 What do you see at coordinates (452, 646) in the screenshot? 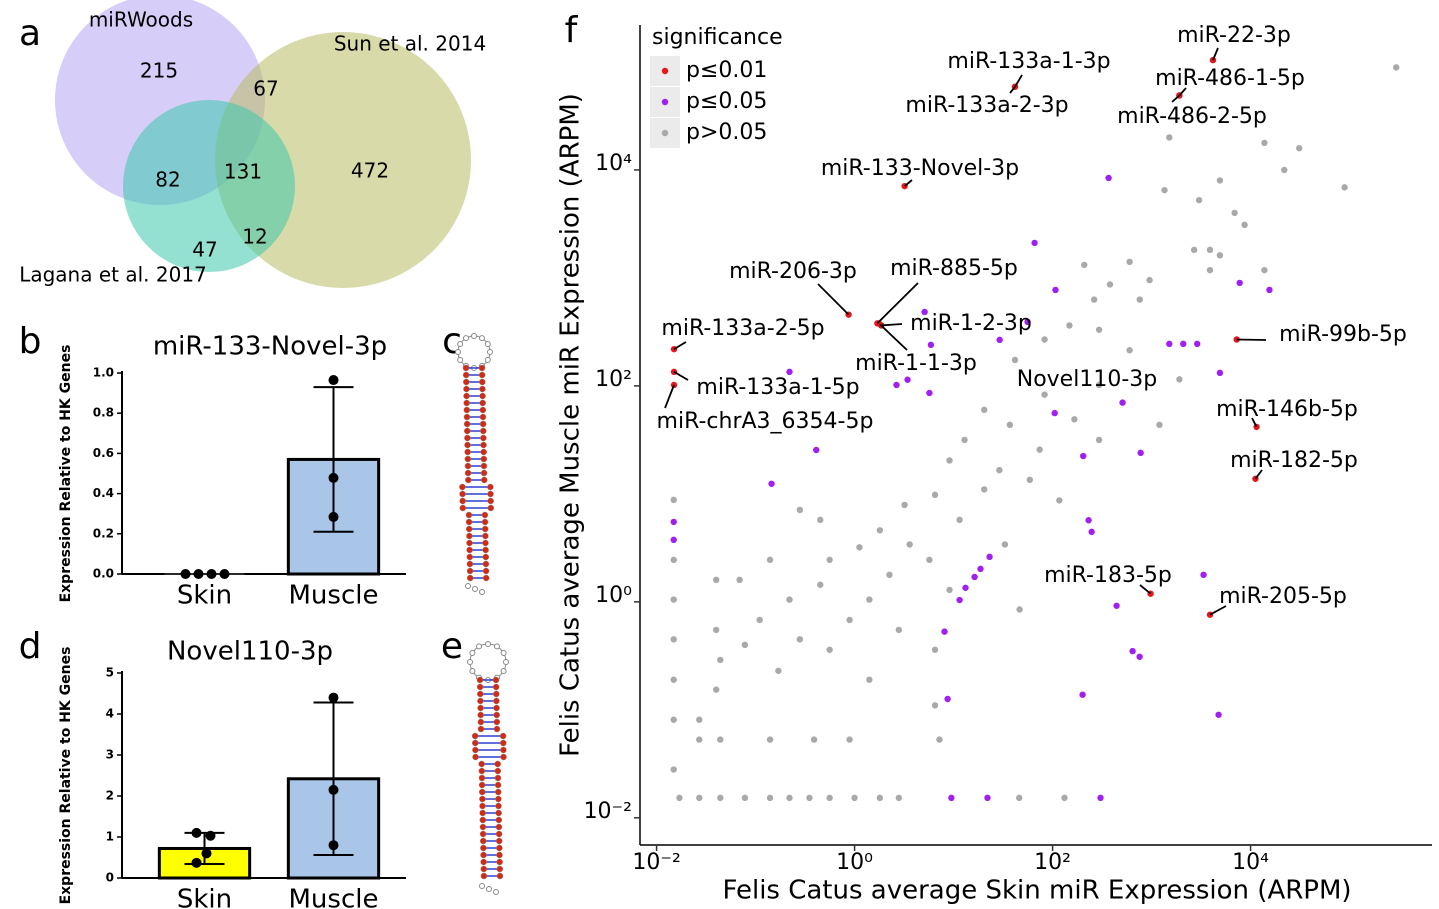
I see `panel-letter: e` at bounding box center [452, 646].